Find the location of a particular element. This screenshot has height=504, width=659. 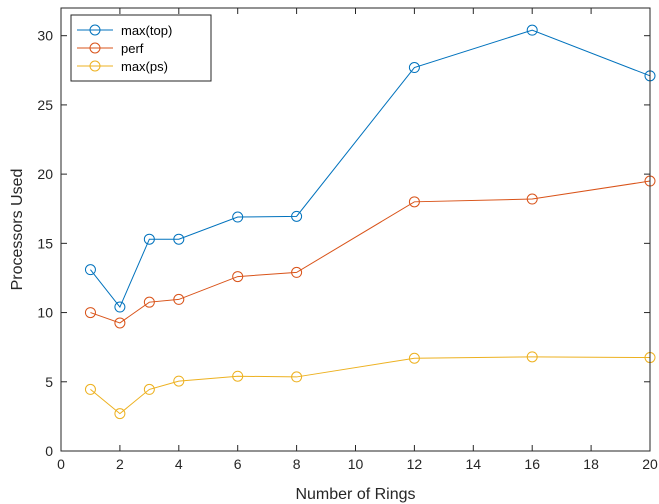

x-tick-label: 14 is located at coordinates (474, 464).